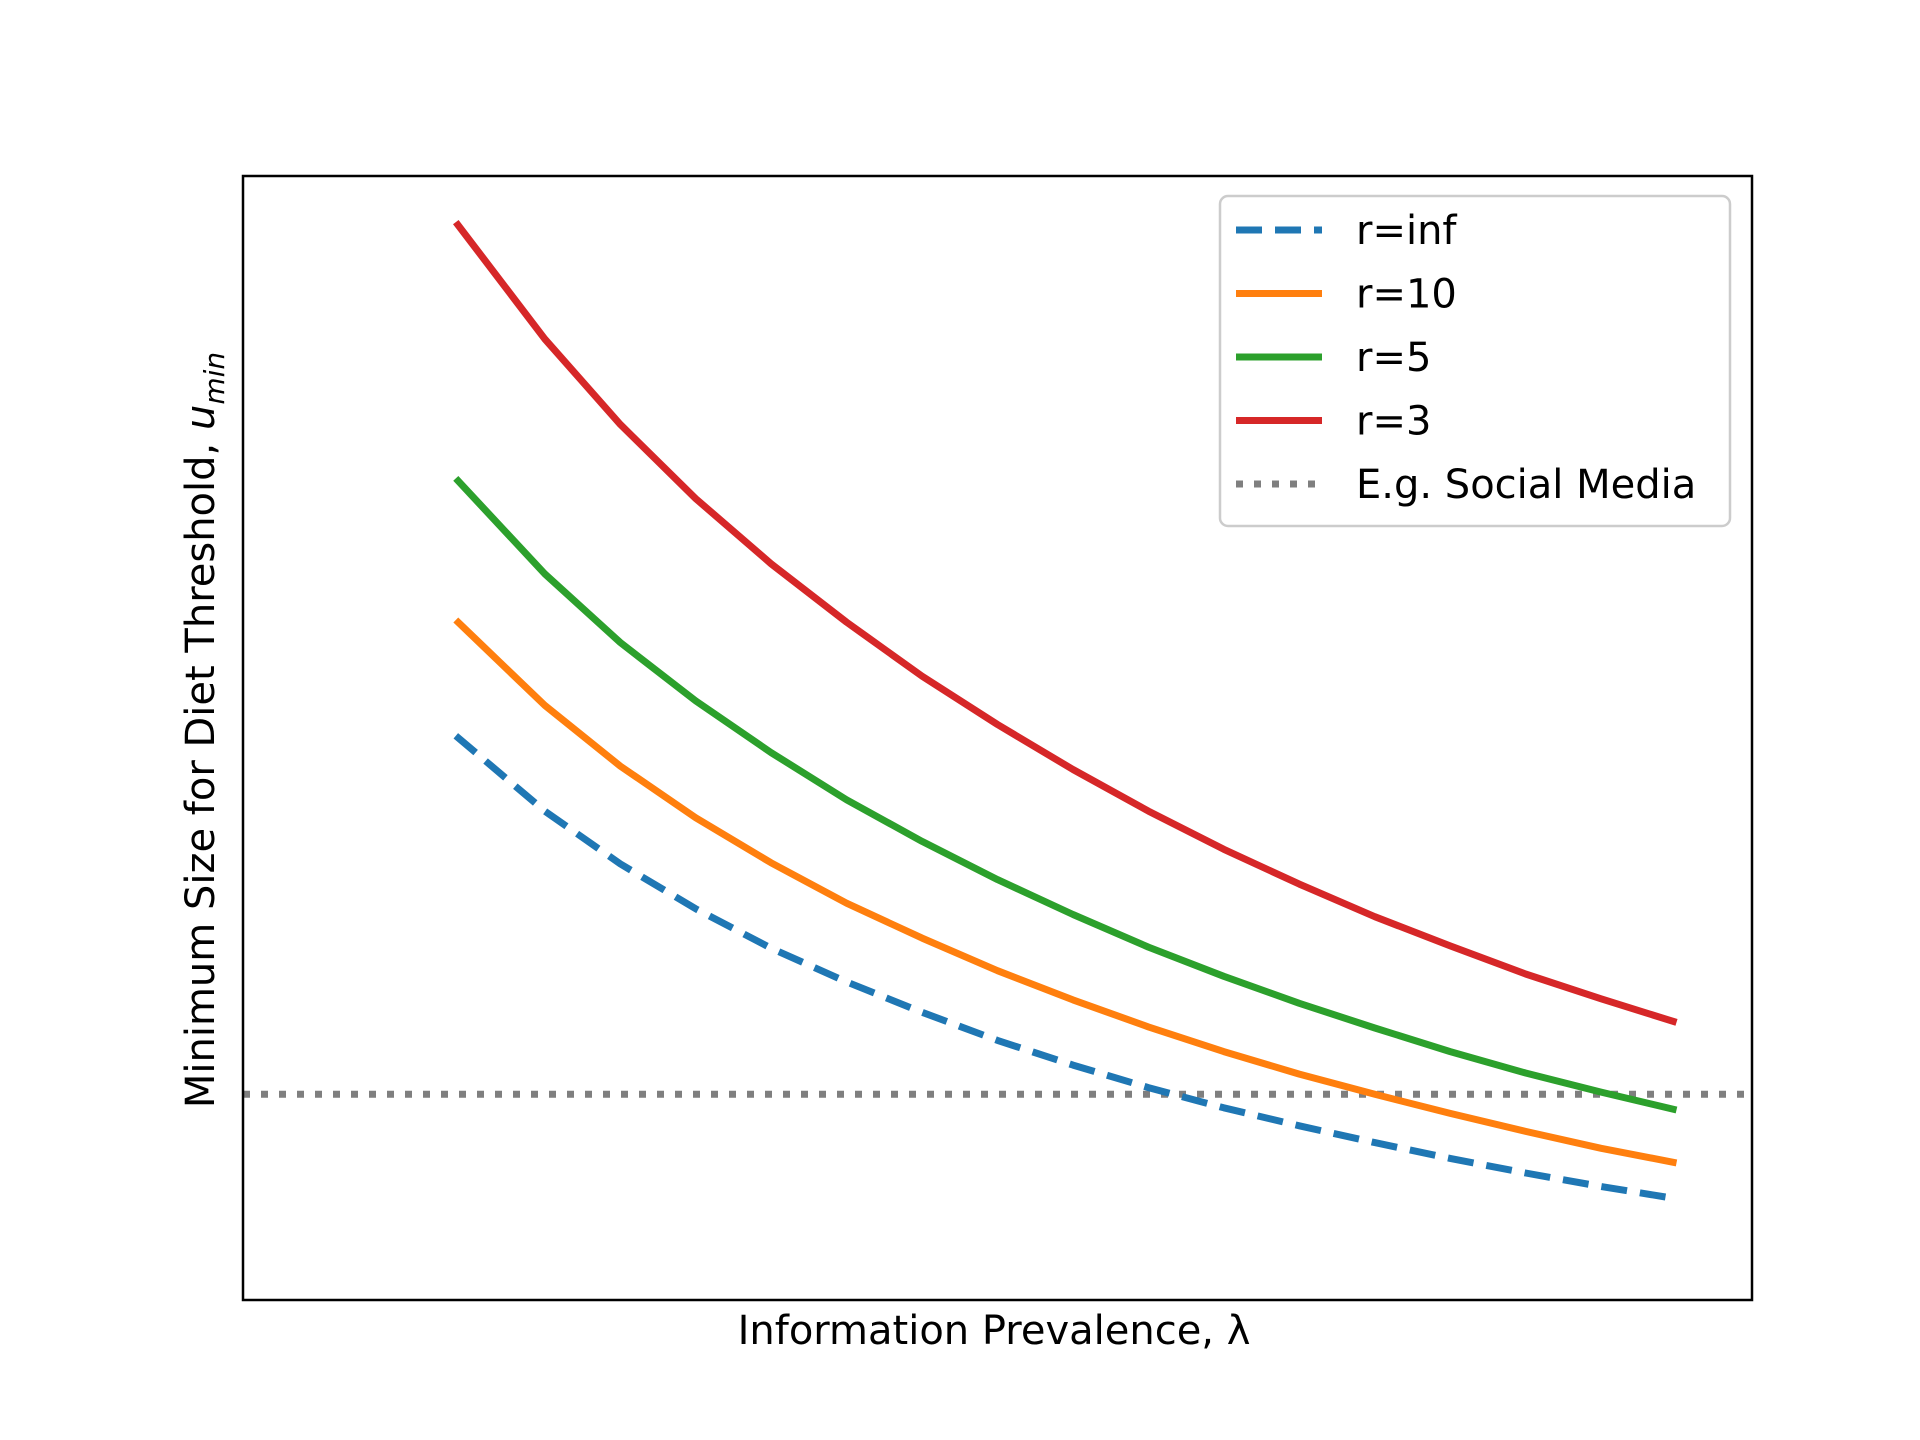 This screenshot has height=1440, width=1920. I want to click on legend-box, so click(1475, 361).